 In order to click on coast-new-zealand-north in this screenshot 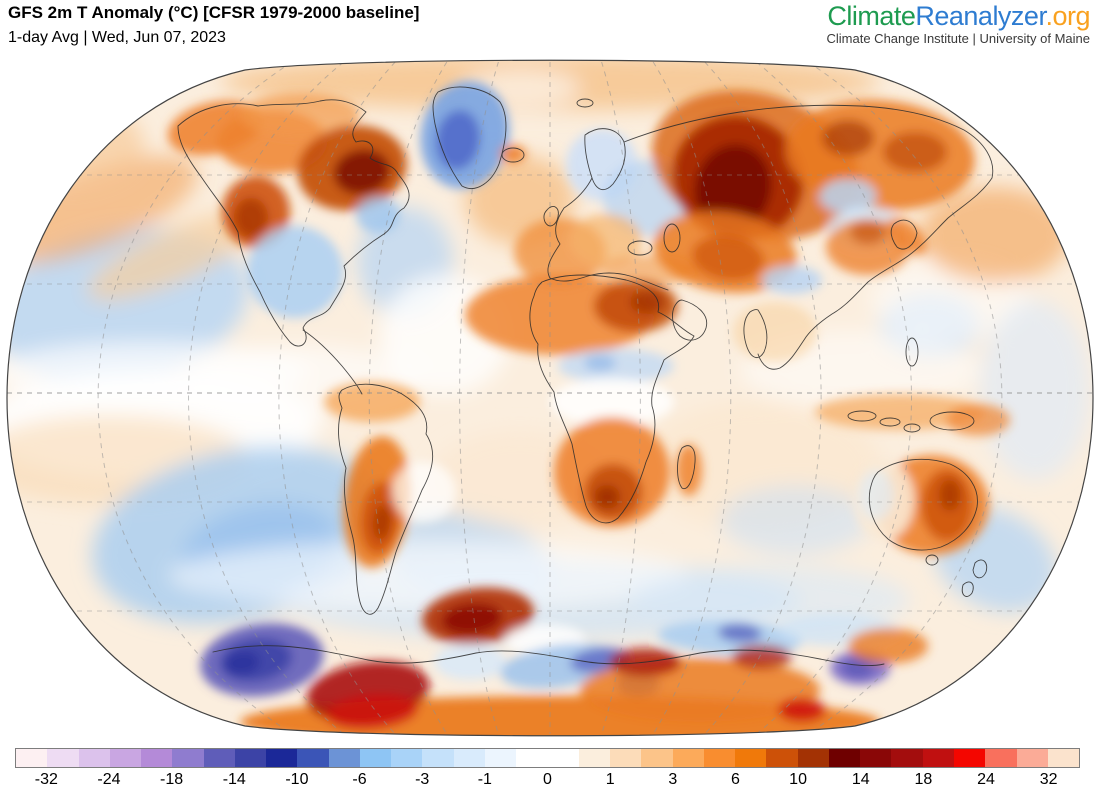, I will do `click(980, 569)`.